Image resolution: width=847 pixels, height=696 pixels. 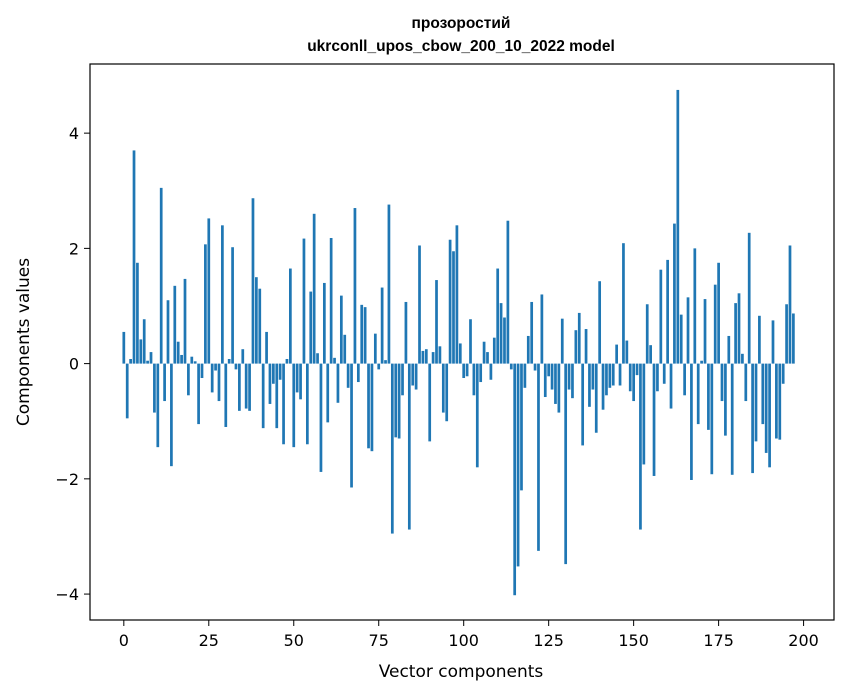 What do you see at coordinates (67, 594) in the screenshot?
I see `y-tick-label: −4` at bounding box center [67, 594].